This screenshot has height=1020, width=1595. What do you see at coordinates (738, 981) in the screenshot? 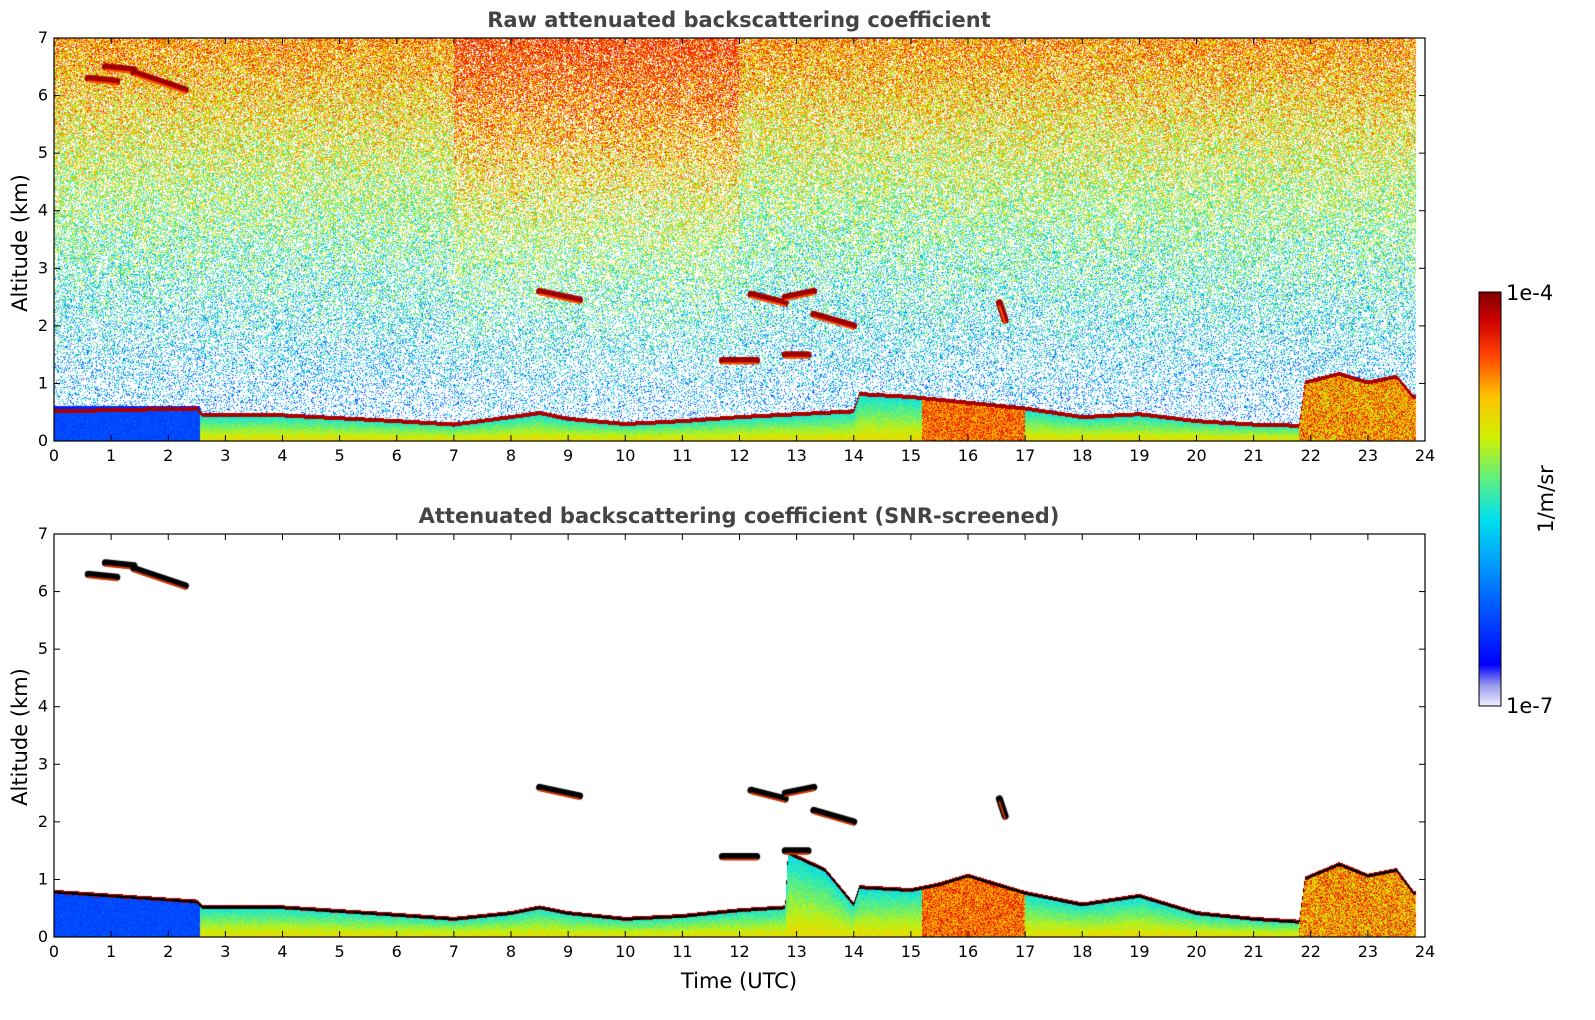
I see `panel-screened-xlabel: Time (UTC)` at bounding box center [738, 981].